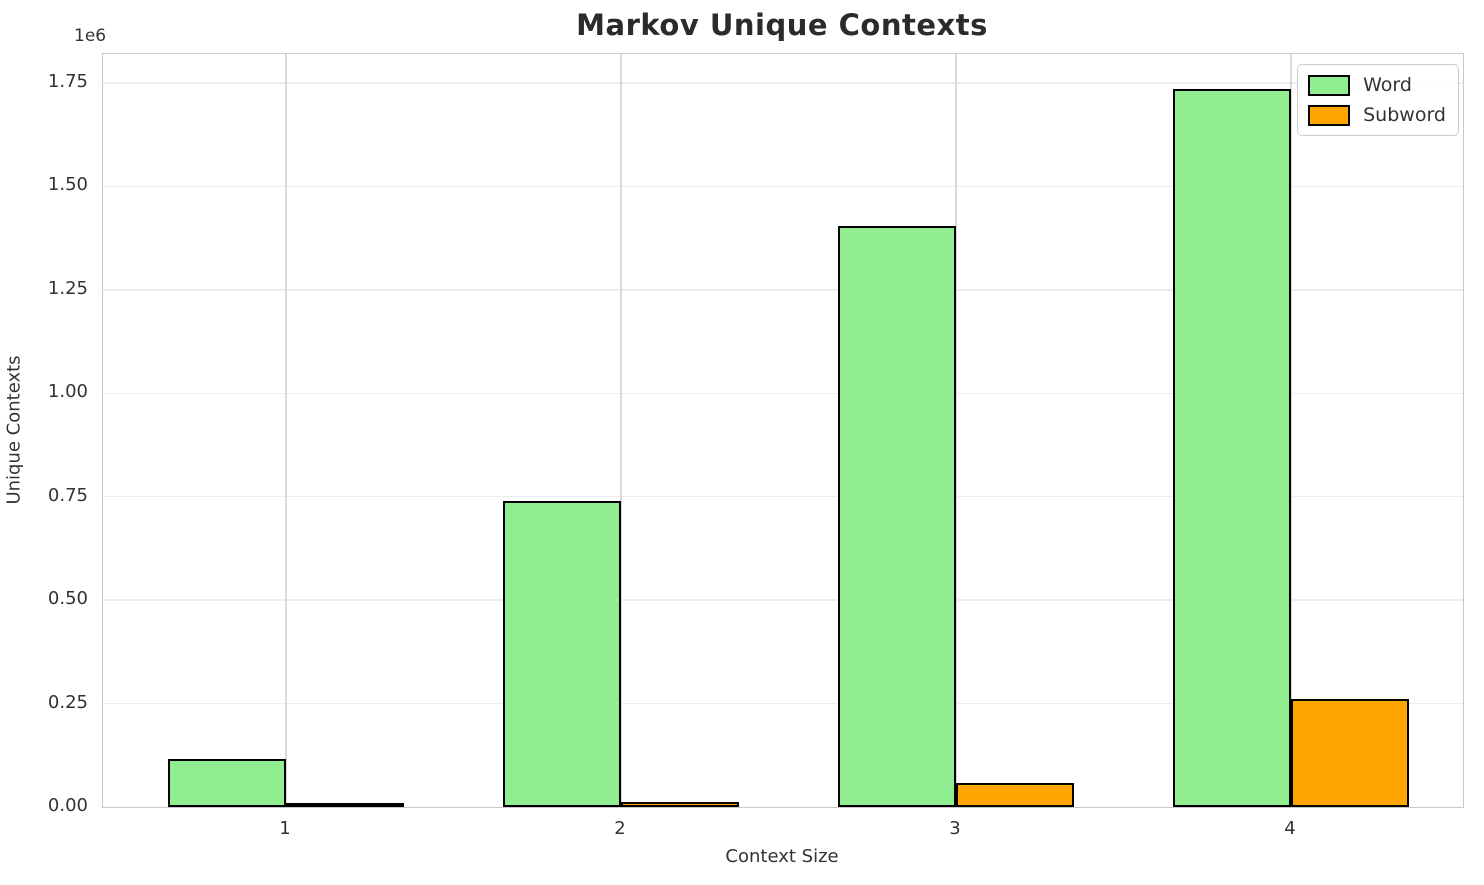 This screenshot has height=885, width=1484. Describe the element at coordinates (67, 392) in the screenshot. I see `y-tick-label: 1.00` at that location.